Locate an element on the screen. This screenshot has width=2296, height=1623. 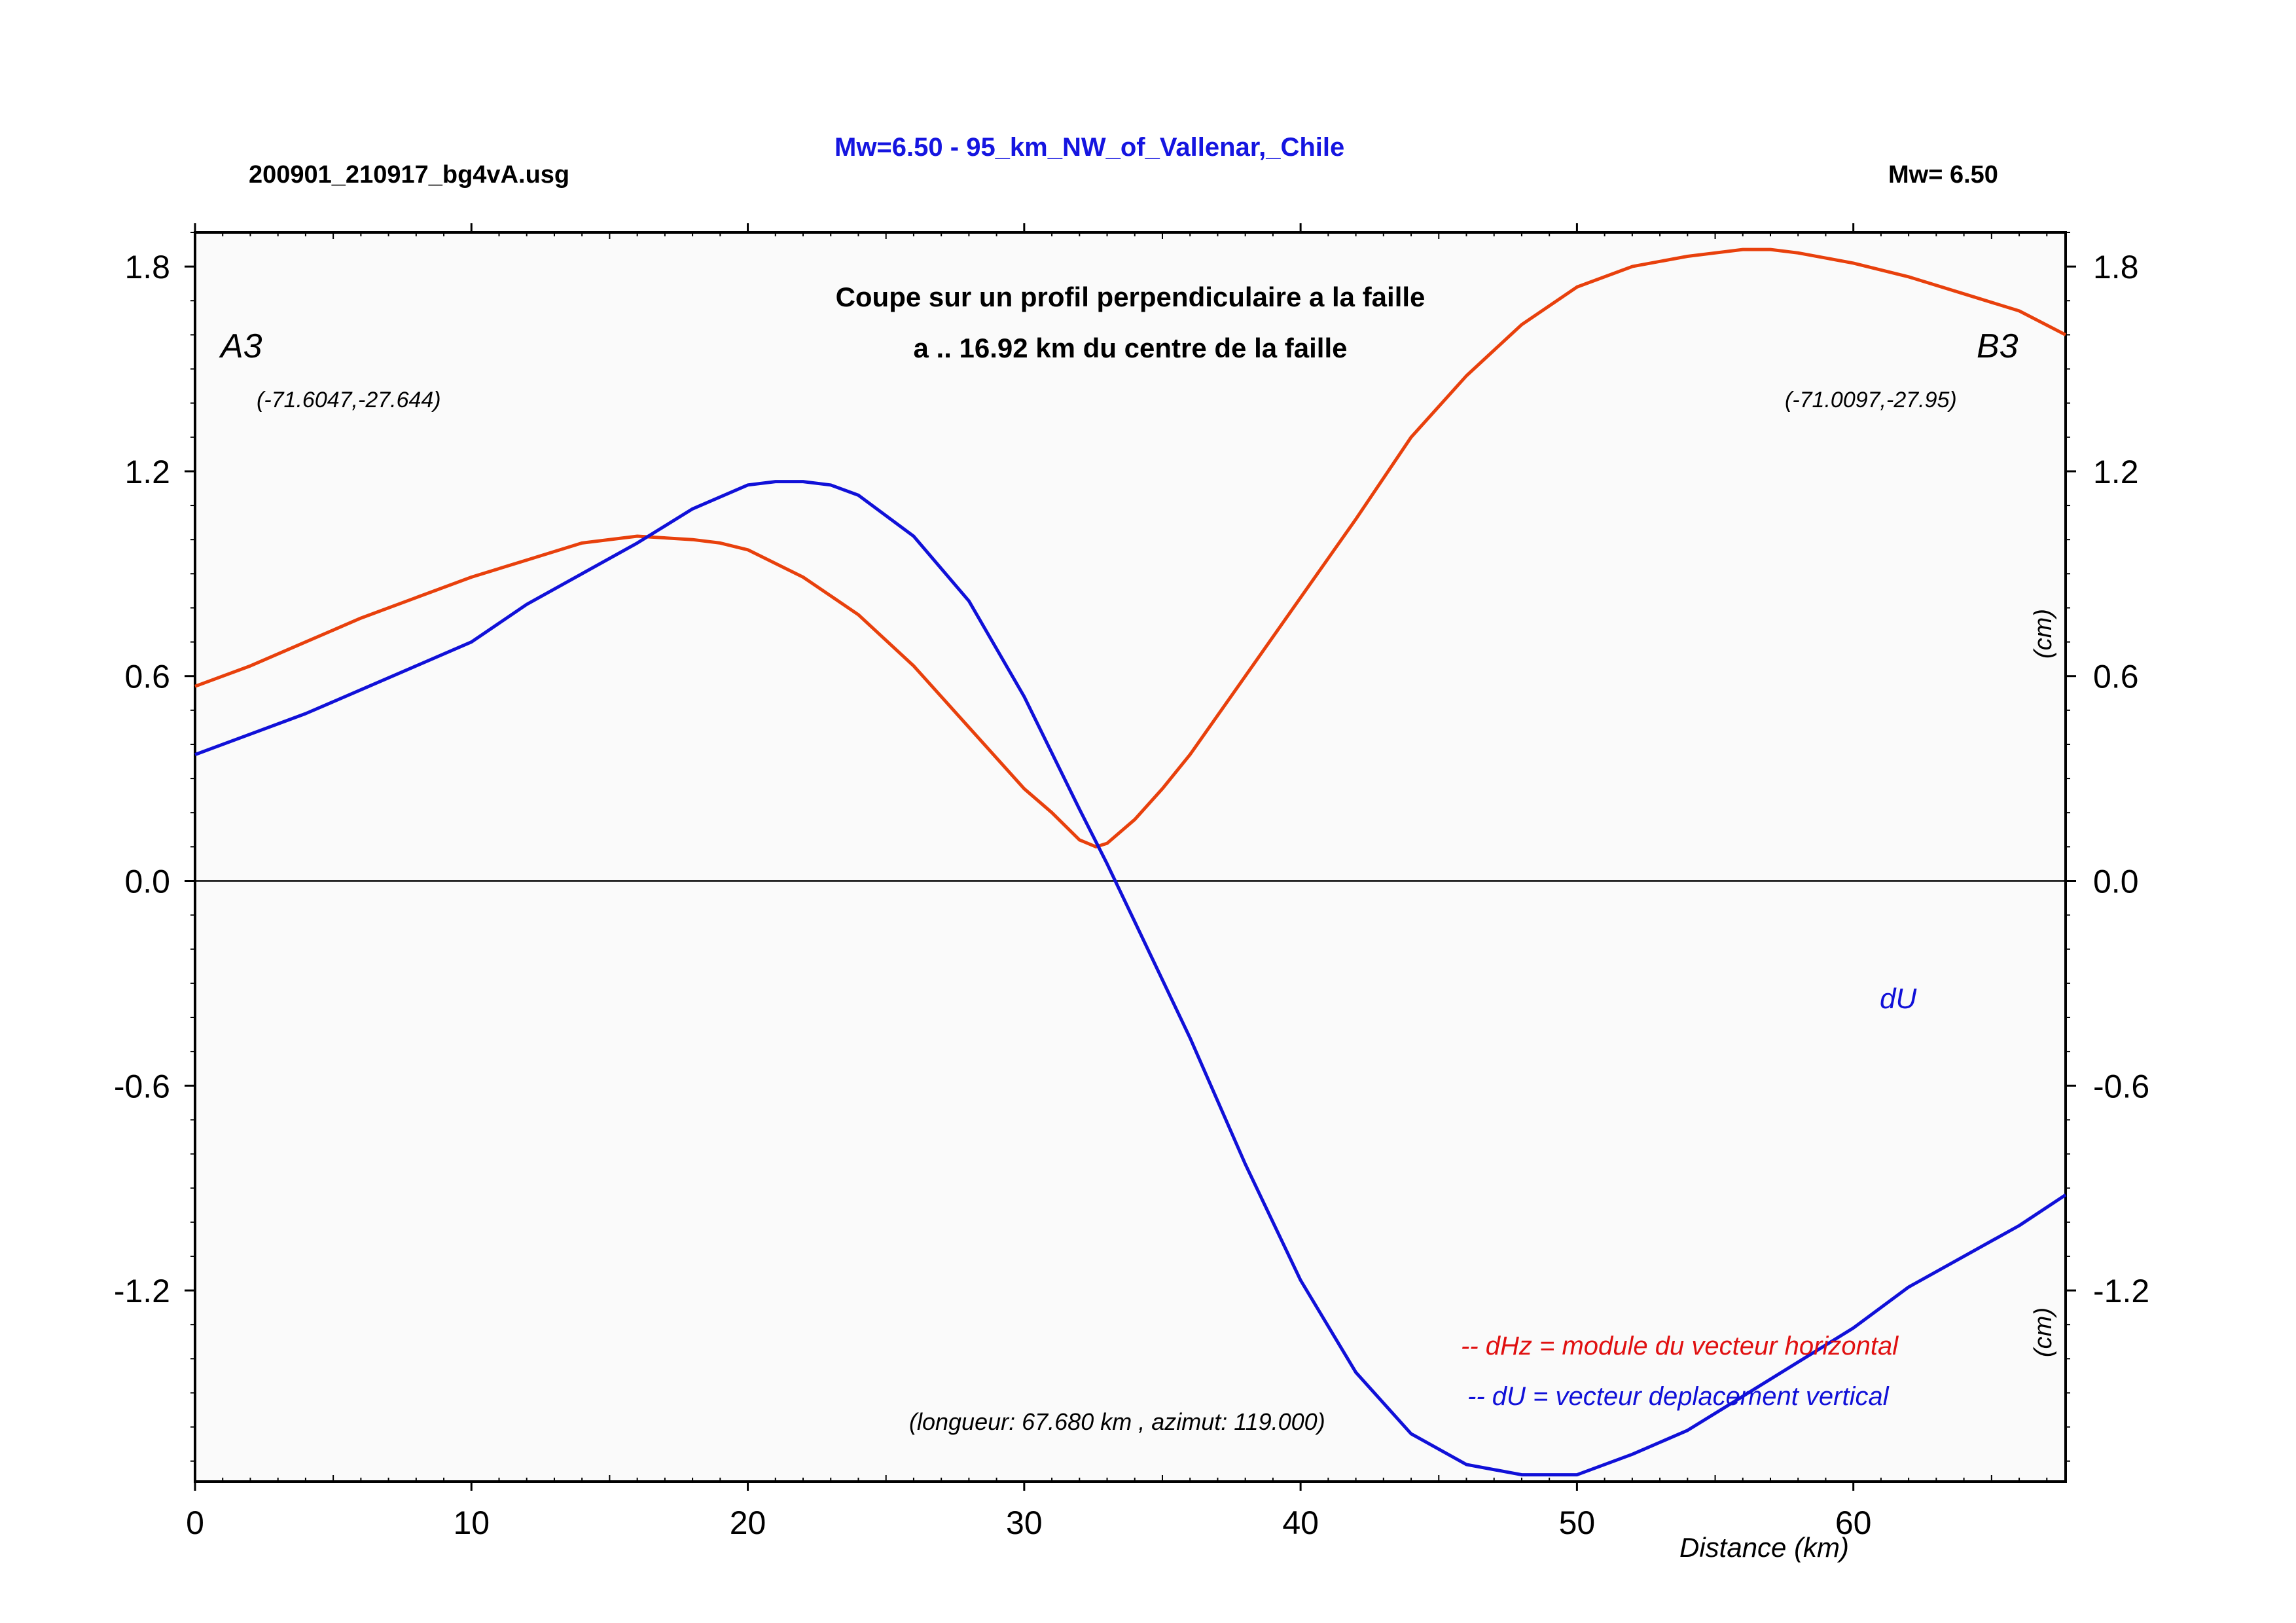
file-name: 200901_210917_bg4vA.usg is located at coordinates (409, 175).